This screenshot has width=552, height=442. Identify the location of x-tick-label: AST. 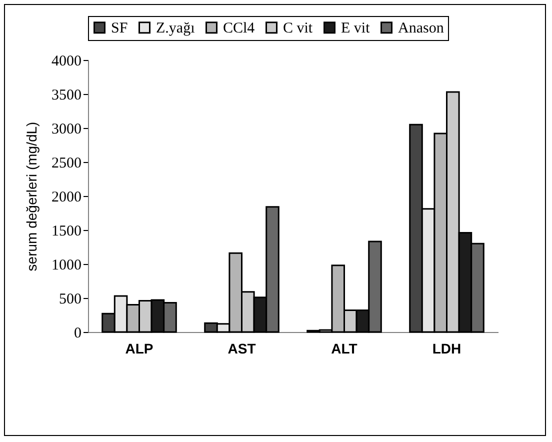
(242, 348).